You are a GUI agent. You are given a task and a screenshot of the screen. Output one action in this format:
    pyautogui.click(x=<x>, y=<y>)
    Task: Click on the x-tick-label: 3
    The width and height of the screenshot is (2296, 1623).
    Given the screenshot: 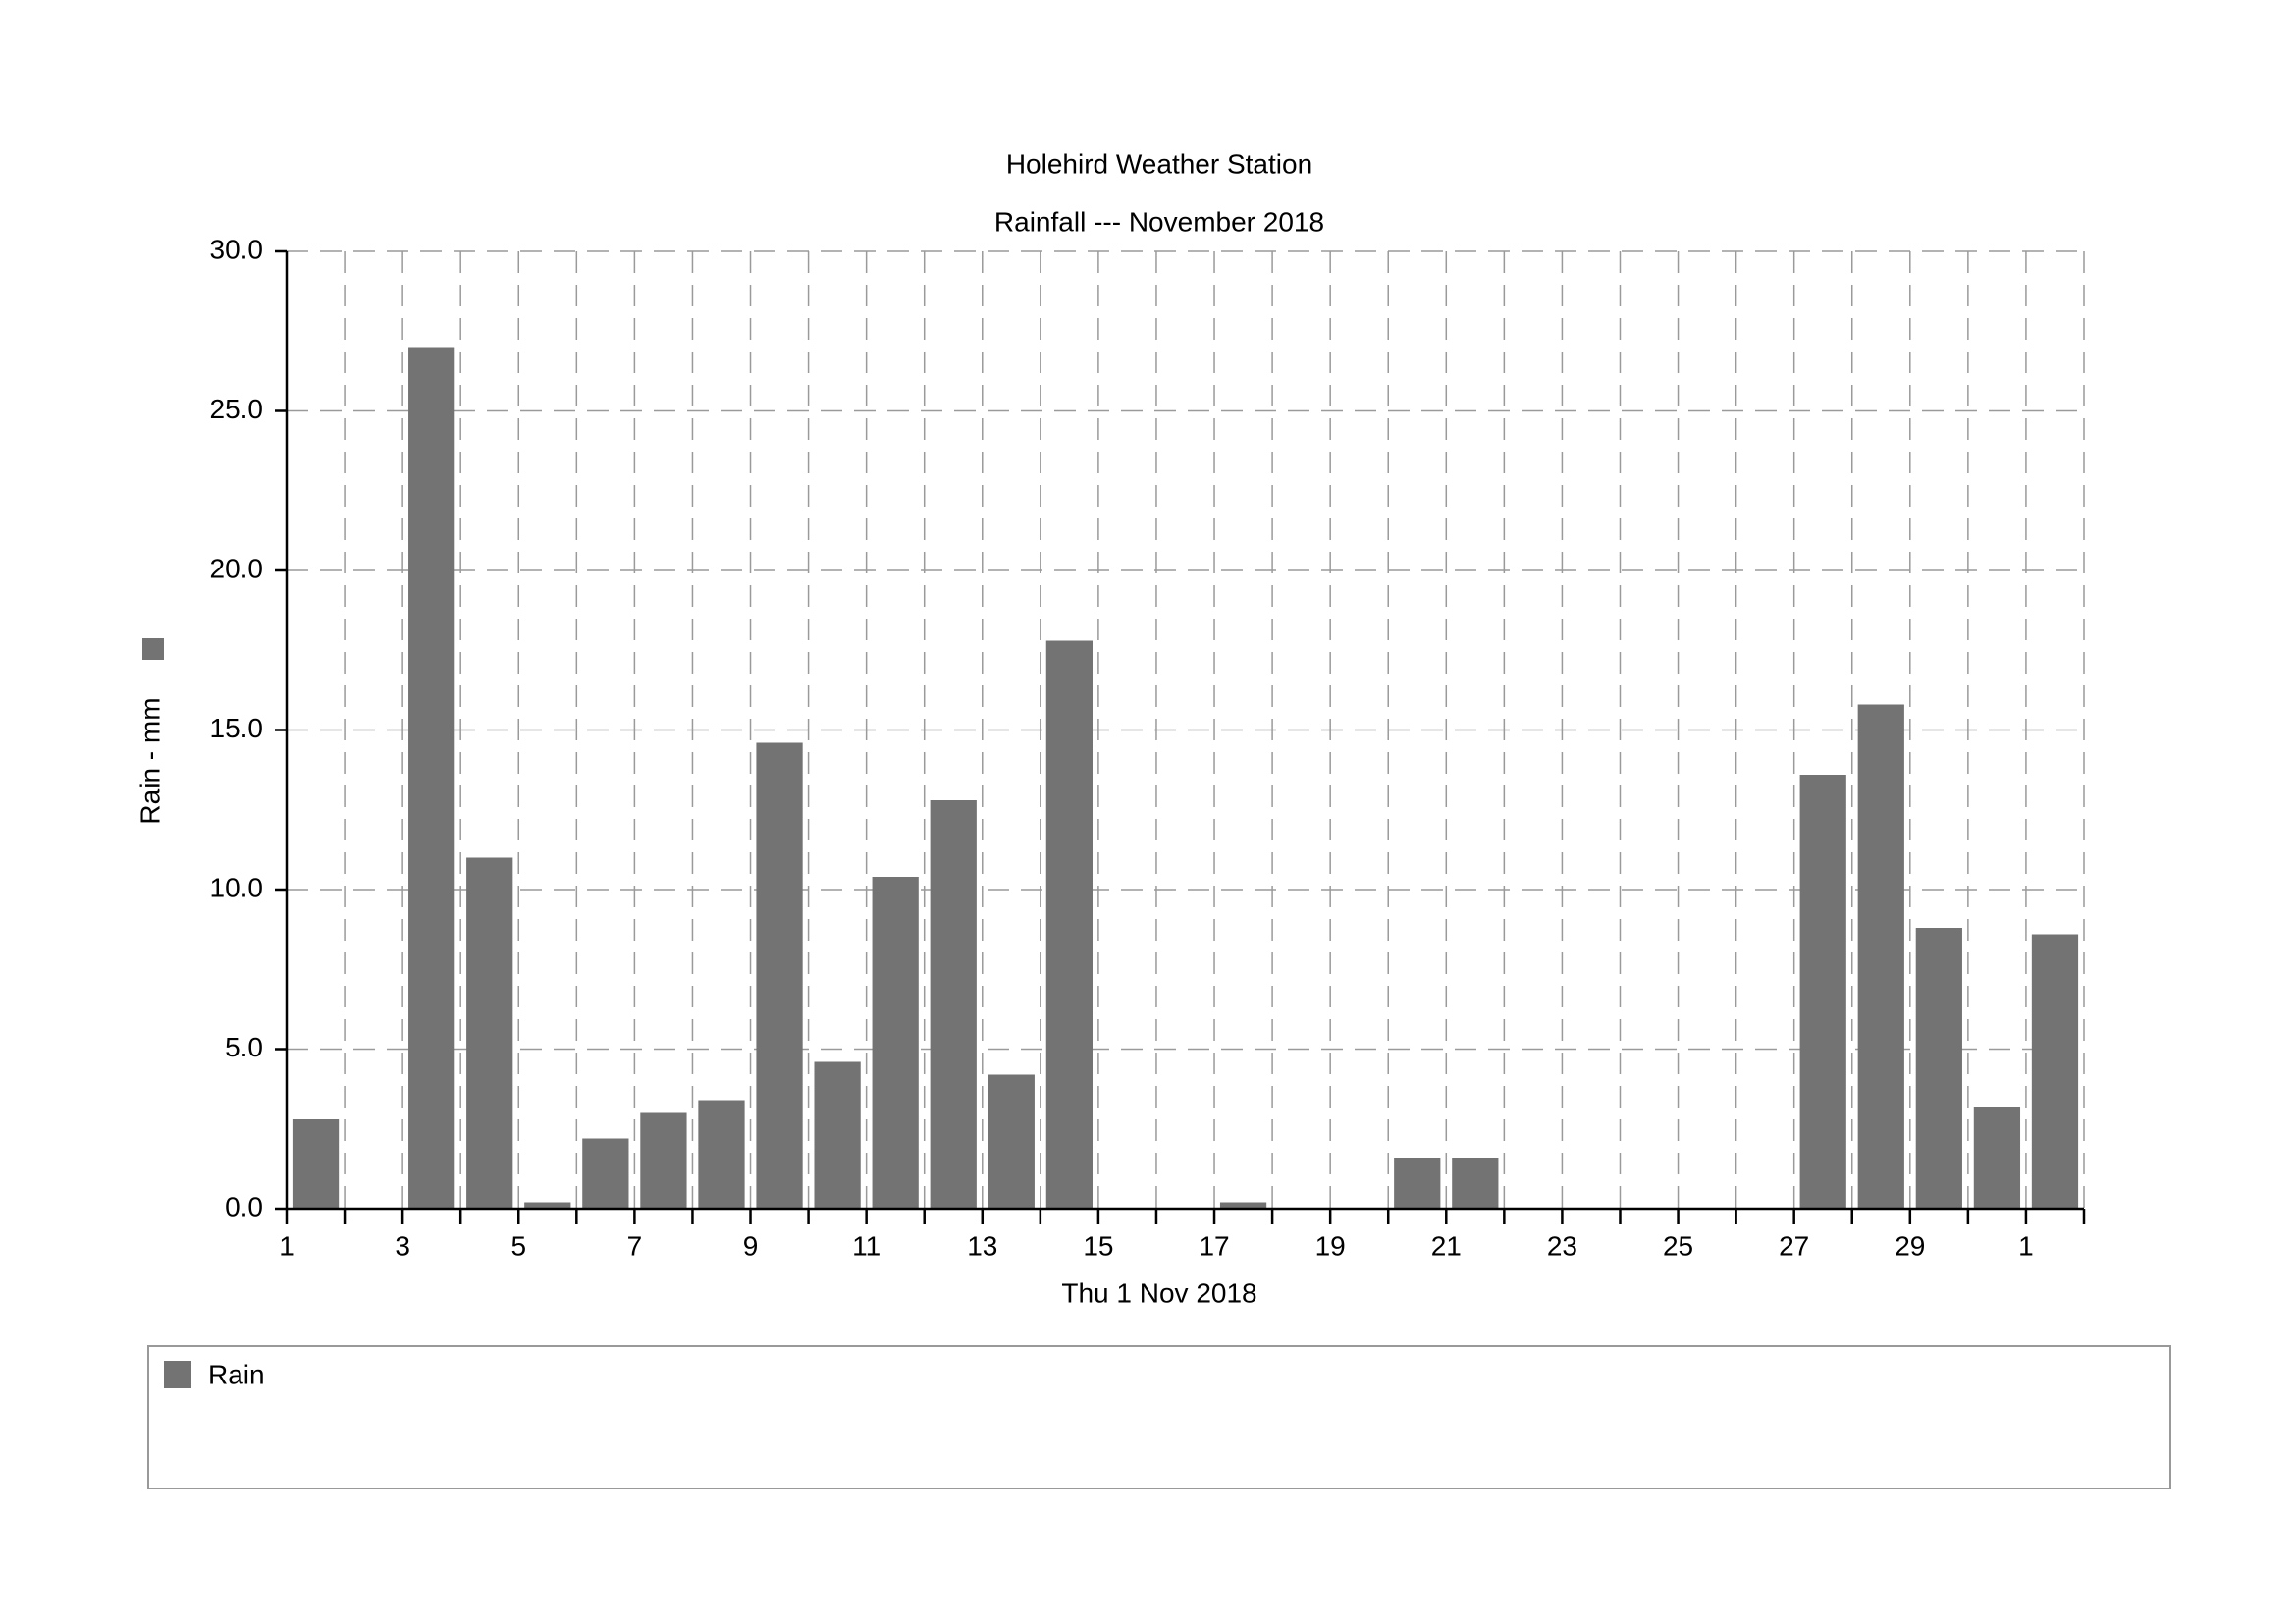 What is the action you would take?
    pyautogui.click(x=402, y=1245)
    